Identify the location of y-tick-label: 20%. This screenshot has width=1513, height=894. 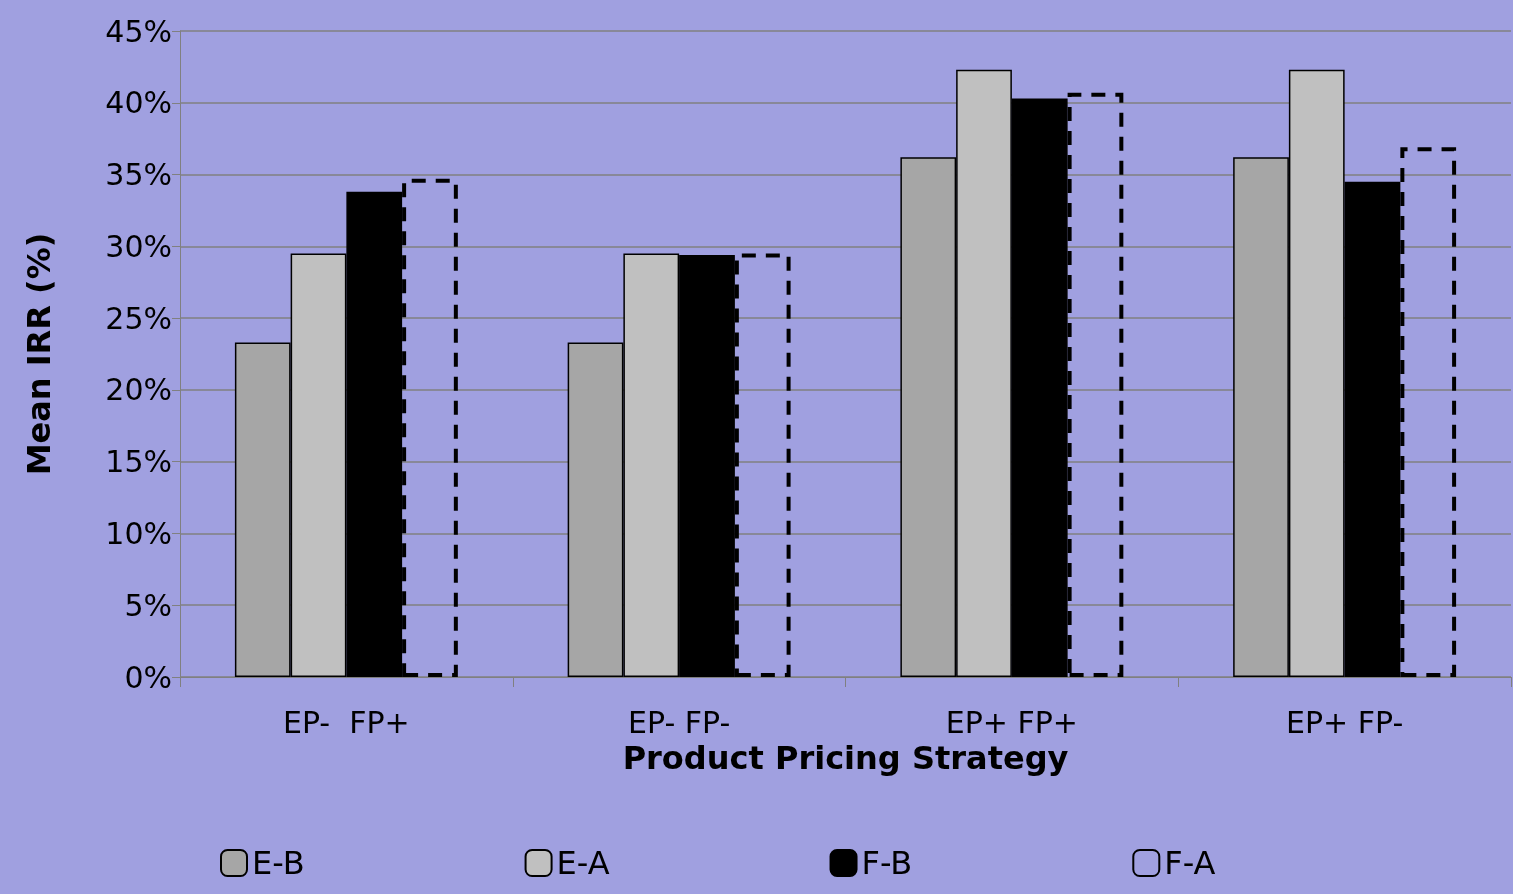
(138, 390).